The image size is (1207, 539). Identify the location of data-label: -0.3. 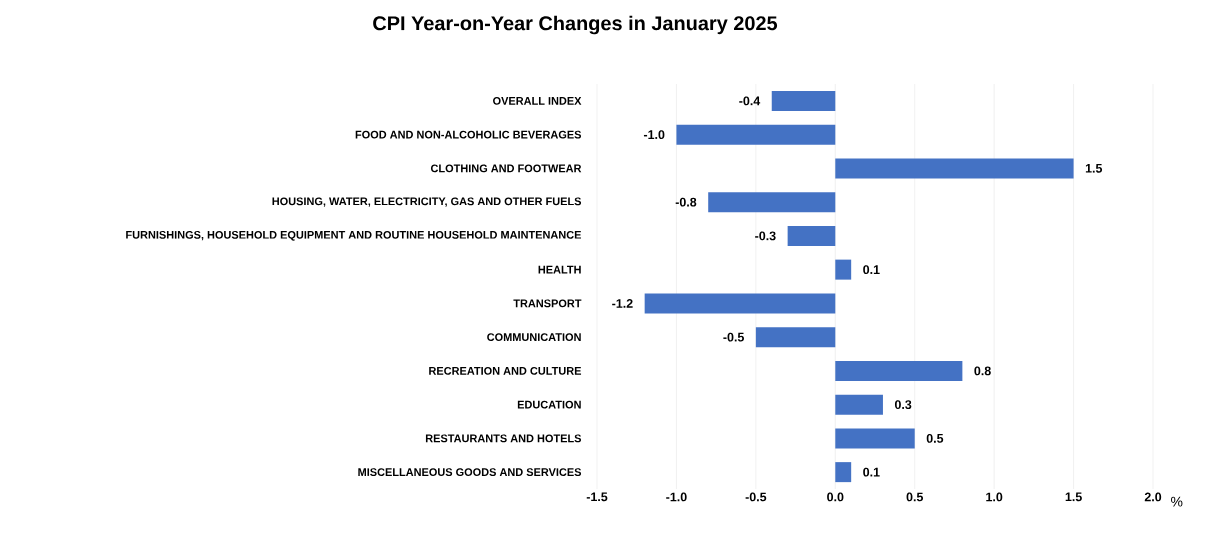
(765, 236).